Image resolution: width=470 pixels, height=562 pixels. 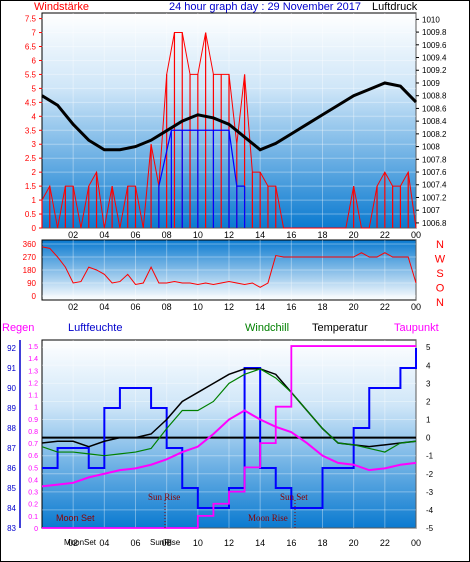 I want to click on p1-x-tick-label: 08, so click(x=167, y=235).